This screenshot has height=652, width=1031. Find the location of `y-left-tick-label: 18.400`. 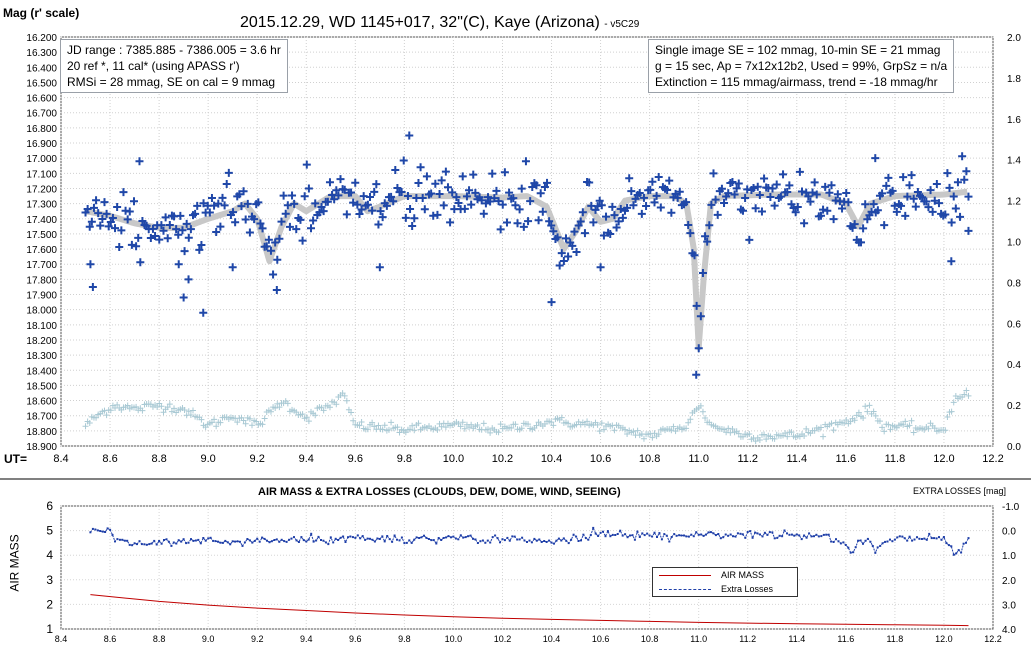

y-left-tick-label: 18.400 is located at coordinates (41, 371).